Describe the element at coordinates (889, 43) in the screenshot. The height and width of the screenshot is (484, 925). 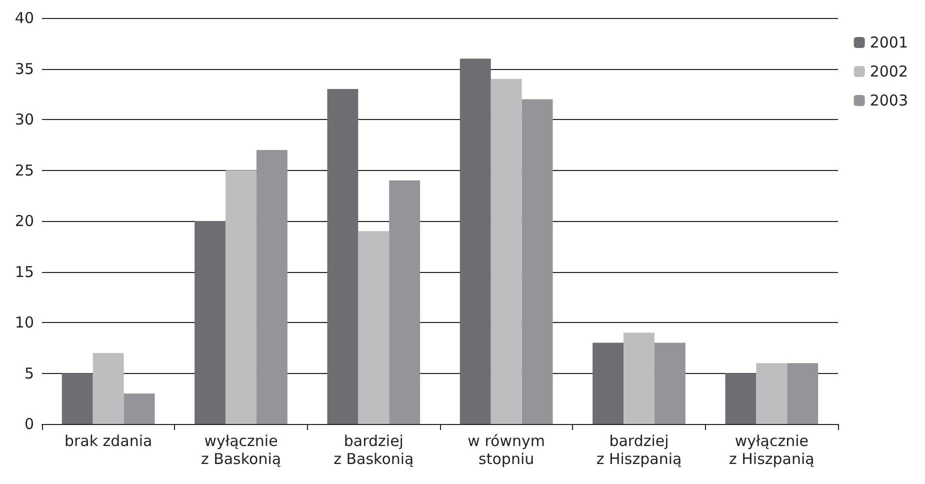
I see `legend-label: 2001` at that location.